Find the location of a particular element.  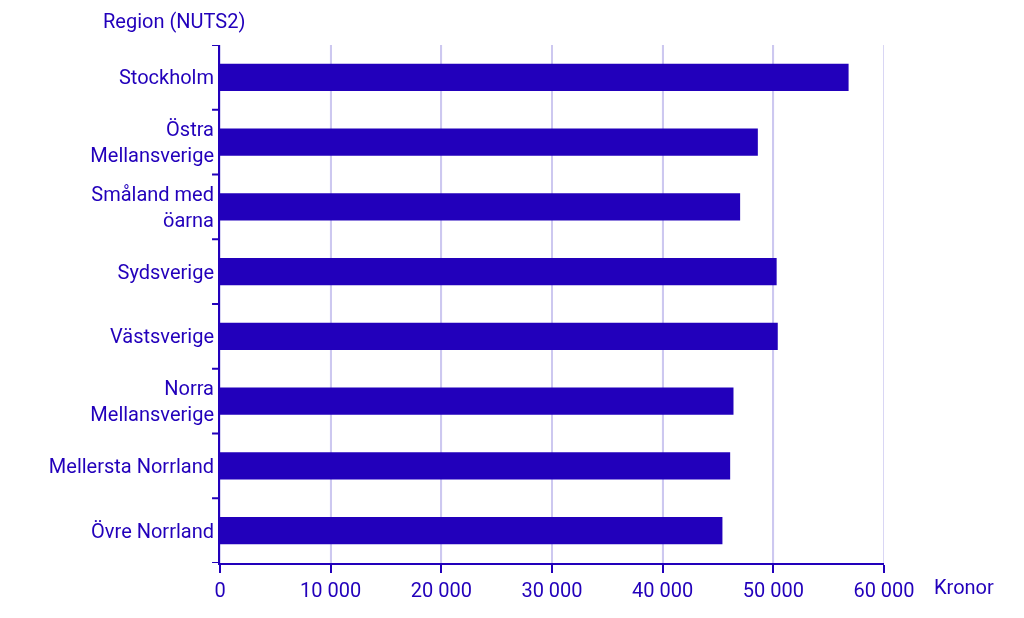

y-tick-label: Övre Norrland is located at coordinates (152, 530).